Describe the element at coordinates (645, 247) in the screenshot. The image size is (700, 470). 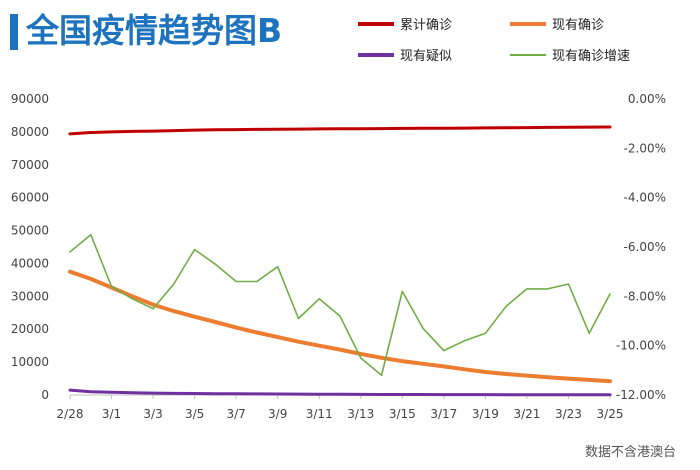
I see `y-right-tick-label: -6.00%` at that location.